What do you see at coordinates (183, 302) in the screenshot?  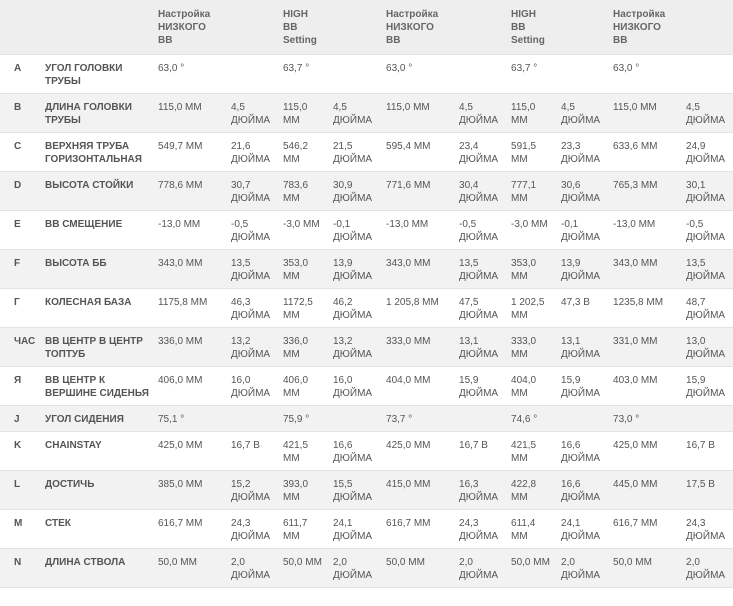 I see `cell: 1175,8 ММ` at bounding box center [183, 302].